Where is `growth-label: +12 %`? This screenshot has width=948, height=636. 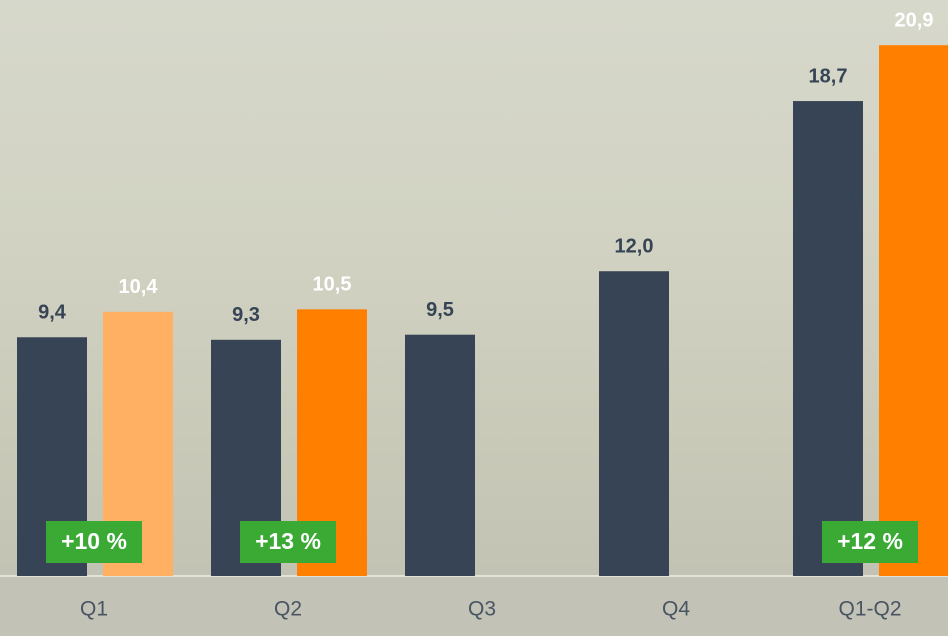
growth-label: +12 % is located at coordinates (870, 541).